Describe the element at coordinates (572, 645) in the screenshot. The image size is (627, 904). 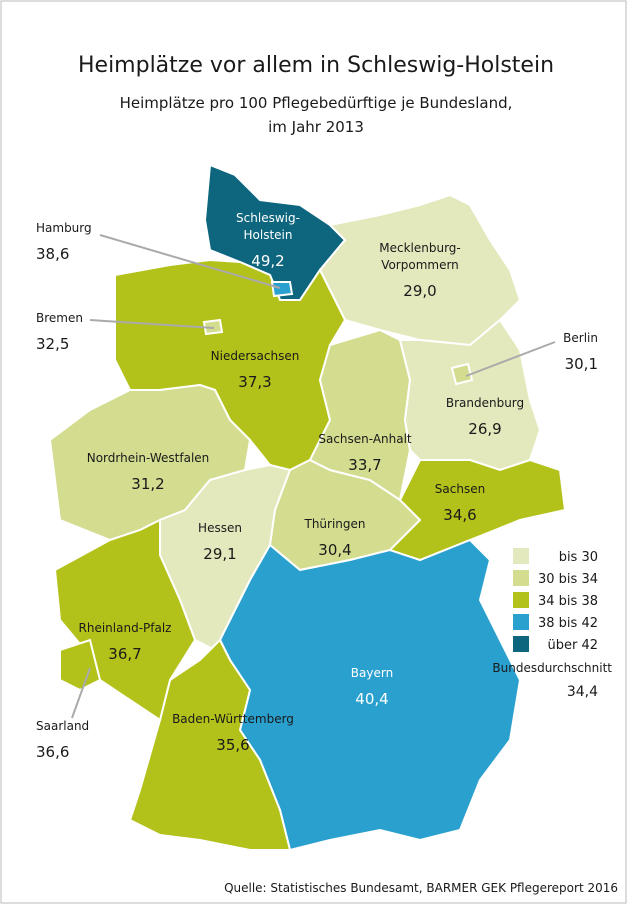
I see `legend-label: über 42` at that location.